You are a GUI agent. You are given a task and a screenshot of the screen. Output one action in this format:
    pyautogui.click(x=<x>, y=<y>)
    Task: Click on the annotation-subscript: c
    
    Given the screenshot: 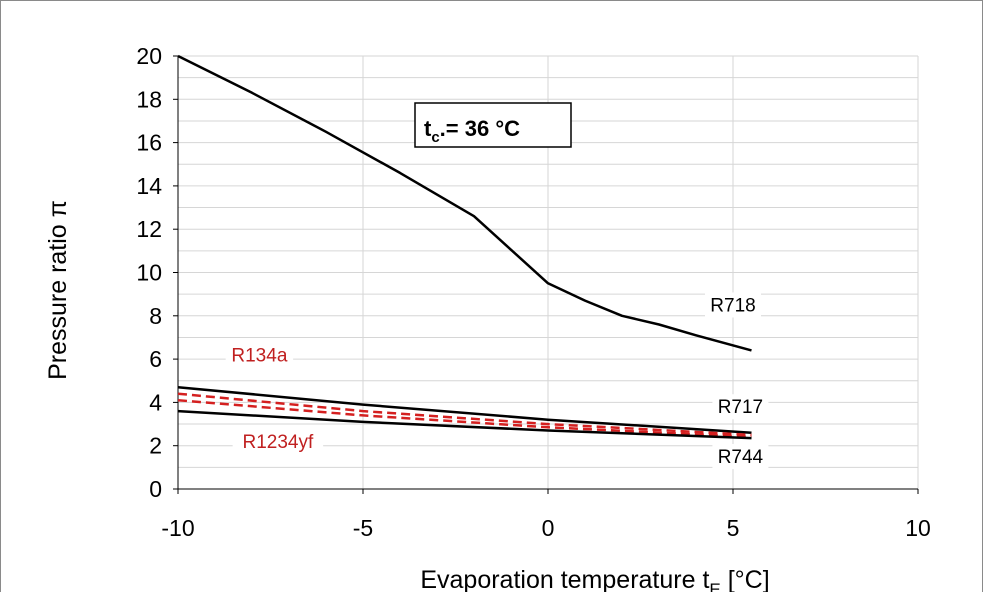 What is the action you would take?
    pyautogui.click(x=435, y=137)
    